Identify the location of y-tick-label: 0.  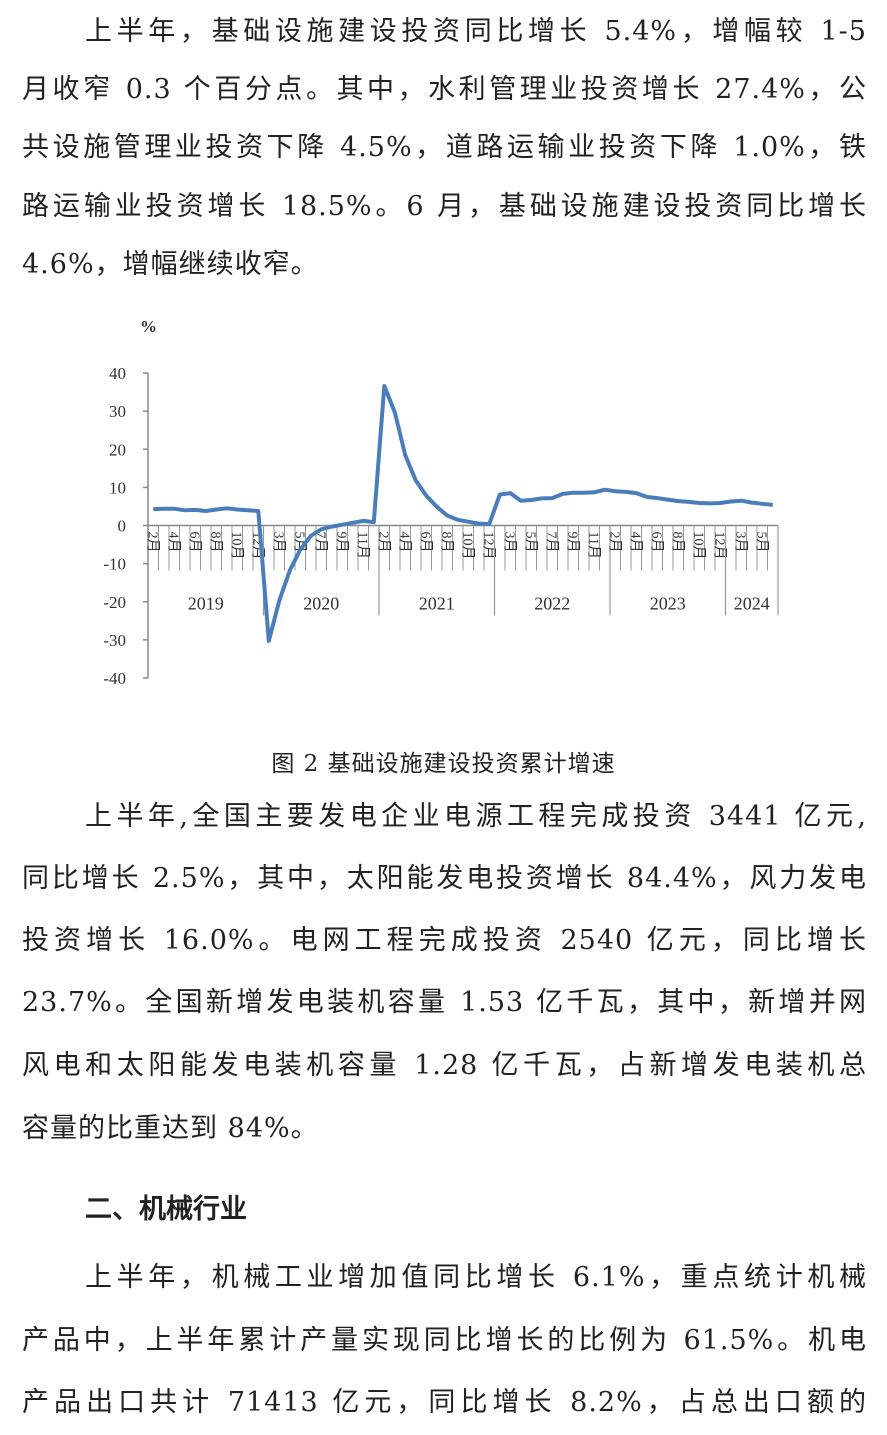
(122, 526).